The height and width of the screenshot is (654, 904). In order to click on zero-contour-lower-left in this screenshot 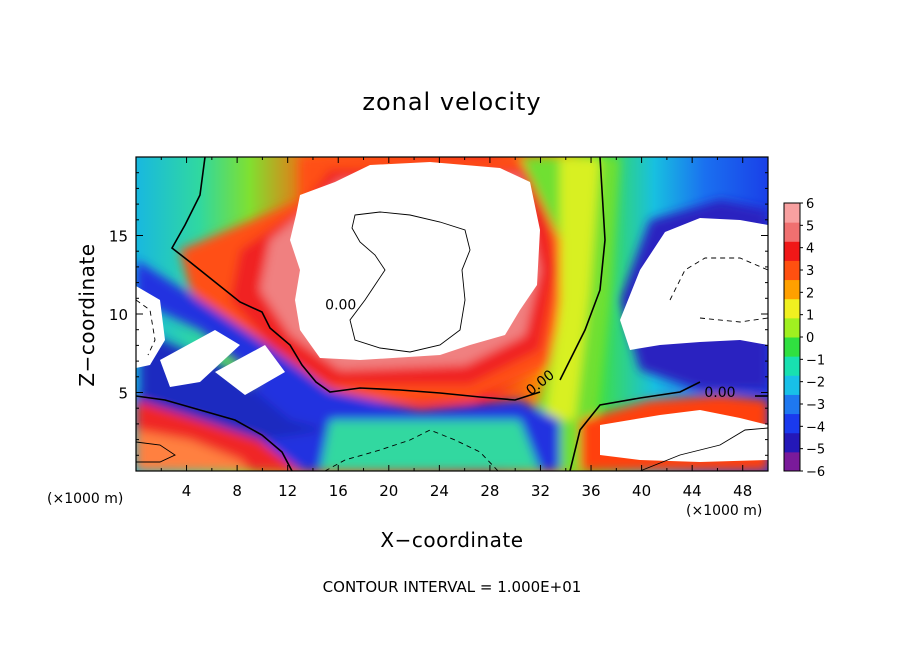, I will do `click(214, 433)`.